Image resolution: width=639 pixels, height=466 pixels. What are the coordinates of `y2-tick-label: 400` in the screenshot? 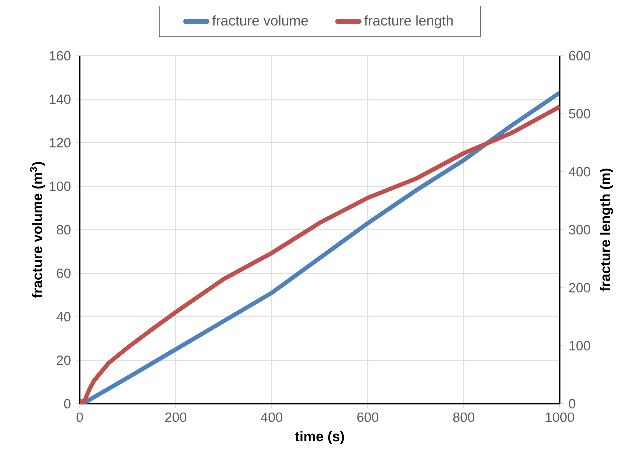 It's located at (579, 172).